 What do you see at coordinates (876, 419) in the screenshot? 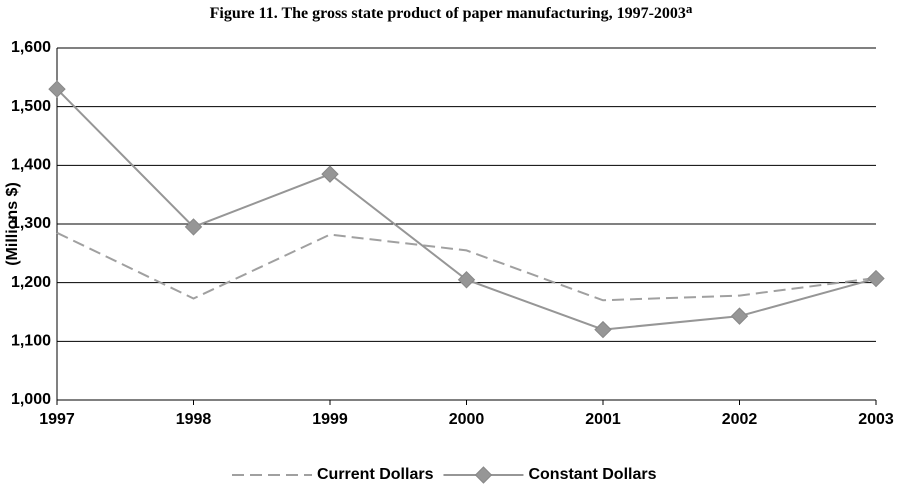
I see `x-tick-label: 2003` at bounding box center [876, 419].